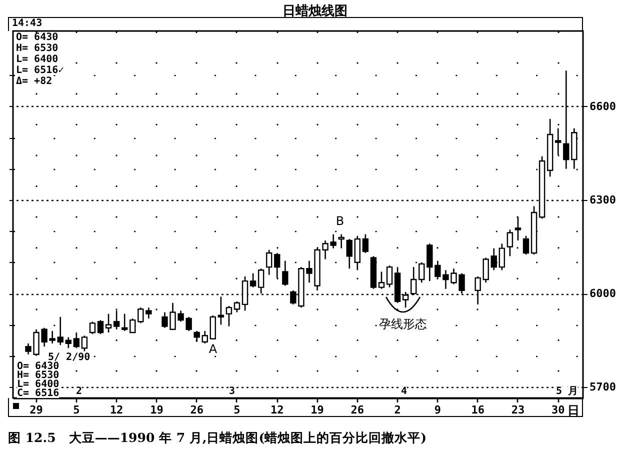  What do you see at coordinates (315, 11) in the screenshot?
I see `chart-title: 日蜡烛线图` at bounding box center [315, 11].